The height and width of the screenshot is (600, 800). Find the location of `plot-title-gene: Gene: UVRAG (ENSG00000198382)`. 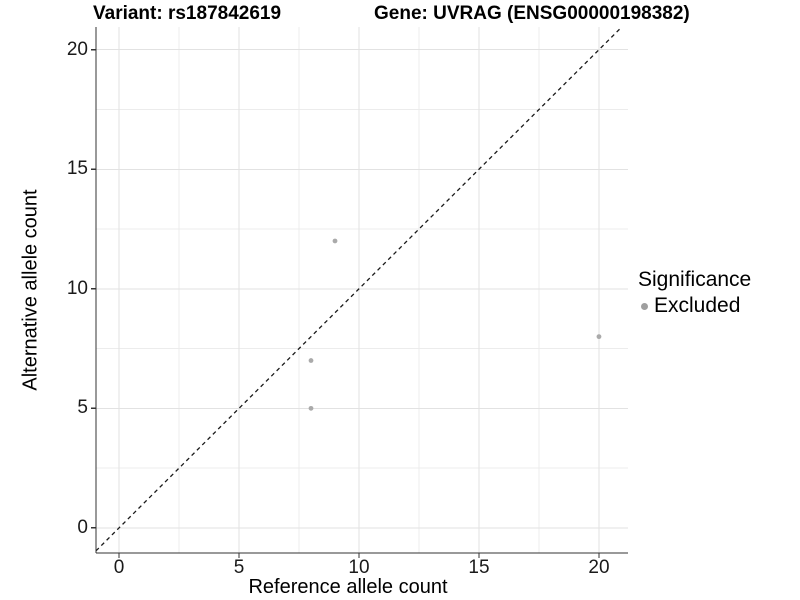

plot-title-gene: Gene: UVRAG (ENSG00000198382) is located at coordinates (532, 13).